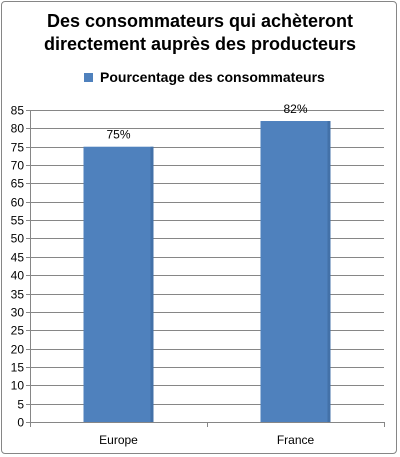  Describe the element at coordinates (212, 77) in the screenshot. I see `legend-label: Pourcentage des consommateurs` at that location.